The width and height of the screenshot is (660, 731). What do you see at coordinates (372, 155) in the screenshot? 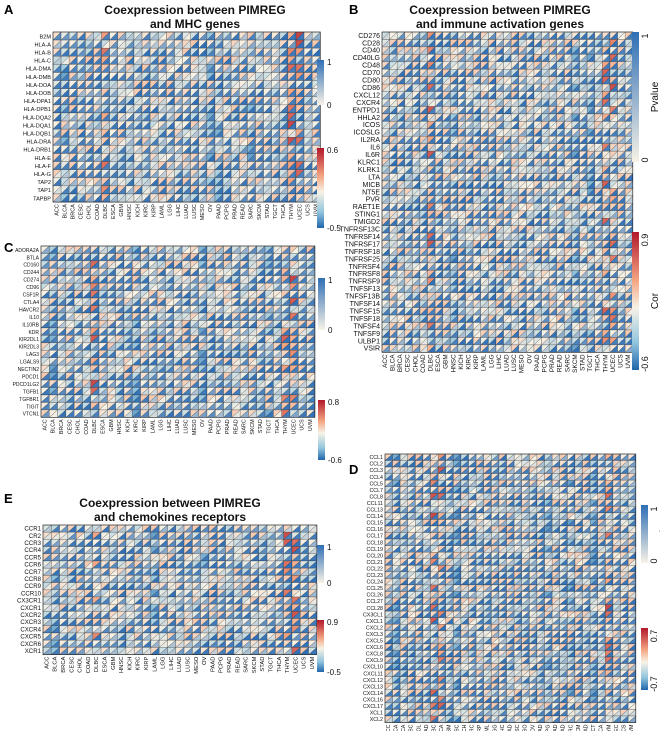
I see `row-label: IL6R` at bounding box center [372, 155].